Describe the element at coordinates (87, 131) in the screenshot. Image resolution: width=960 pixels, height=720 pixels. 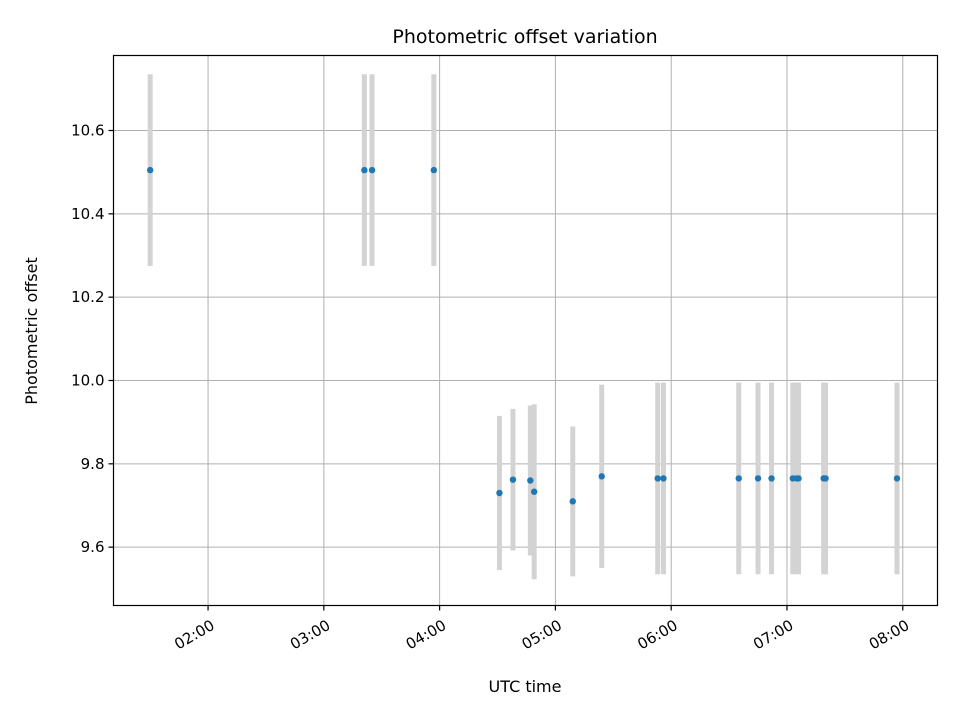
I see `y-tick-label: 10.6` at that location.